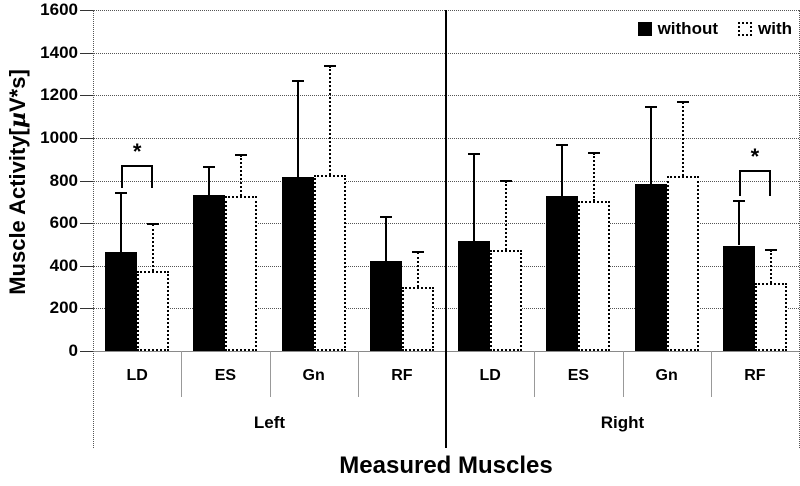 This screenshot has height=486, width=800. Describe the element at coordinates (93, 229) in the screenshot. I see `plot-left-border` at that location.